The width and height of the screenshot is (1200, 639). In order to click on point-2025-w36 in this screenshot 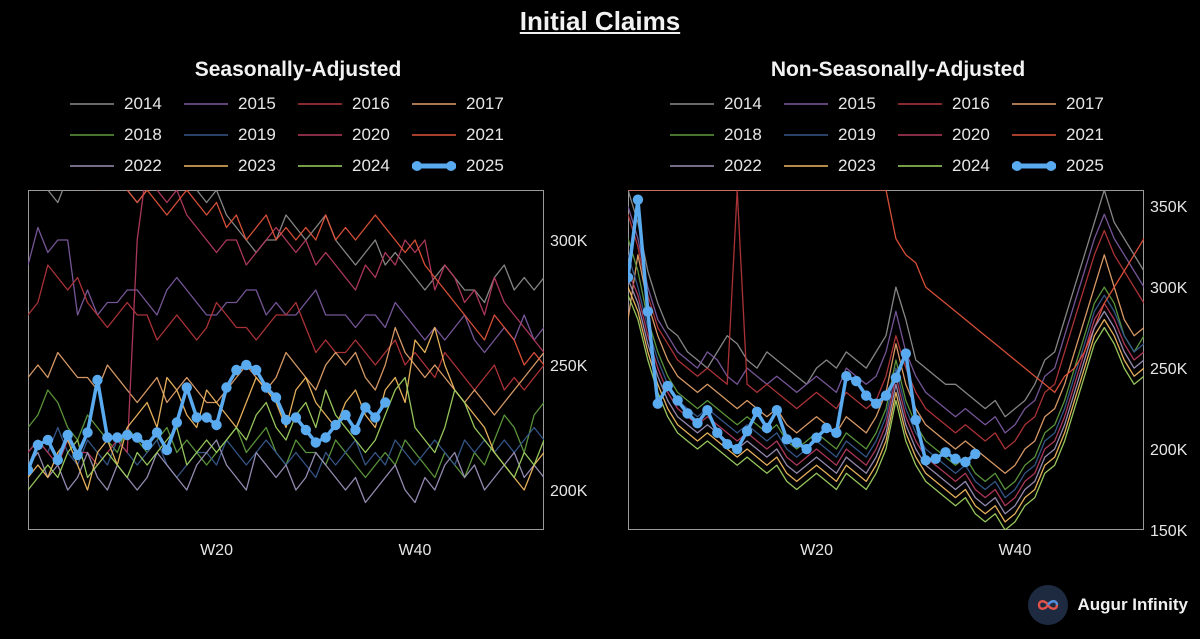, I will do `click(375, 417)`.